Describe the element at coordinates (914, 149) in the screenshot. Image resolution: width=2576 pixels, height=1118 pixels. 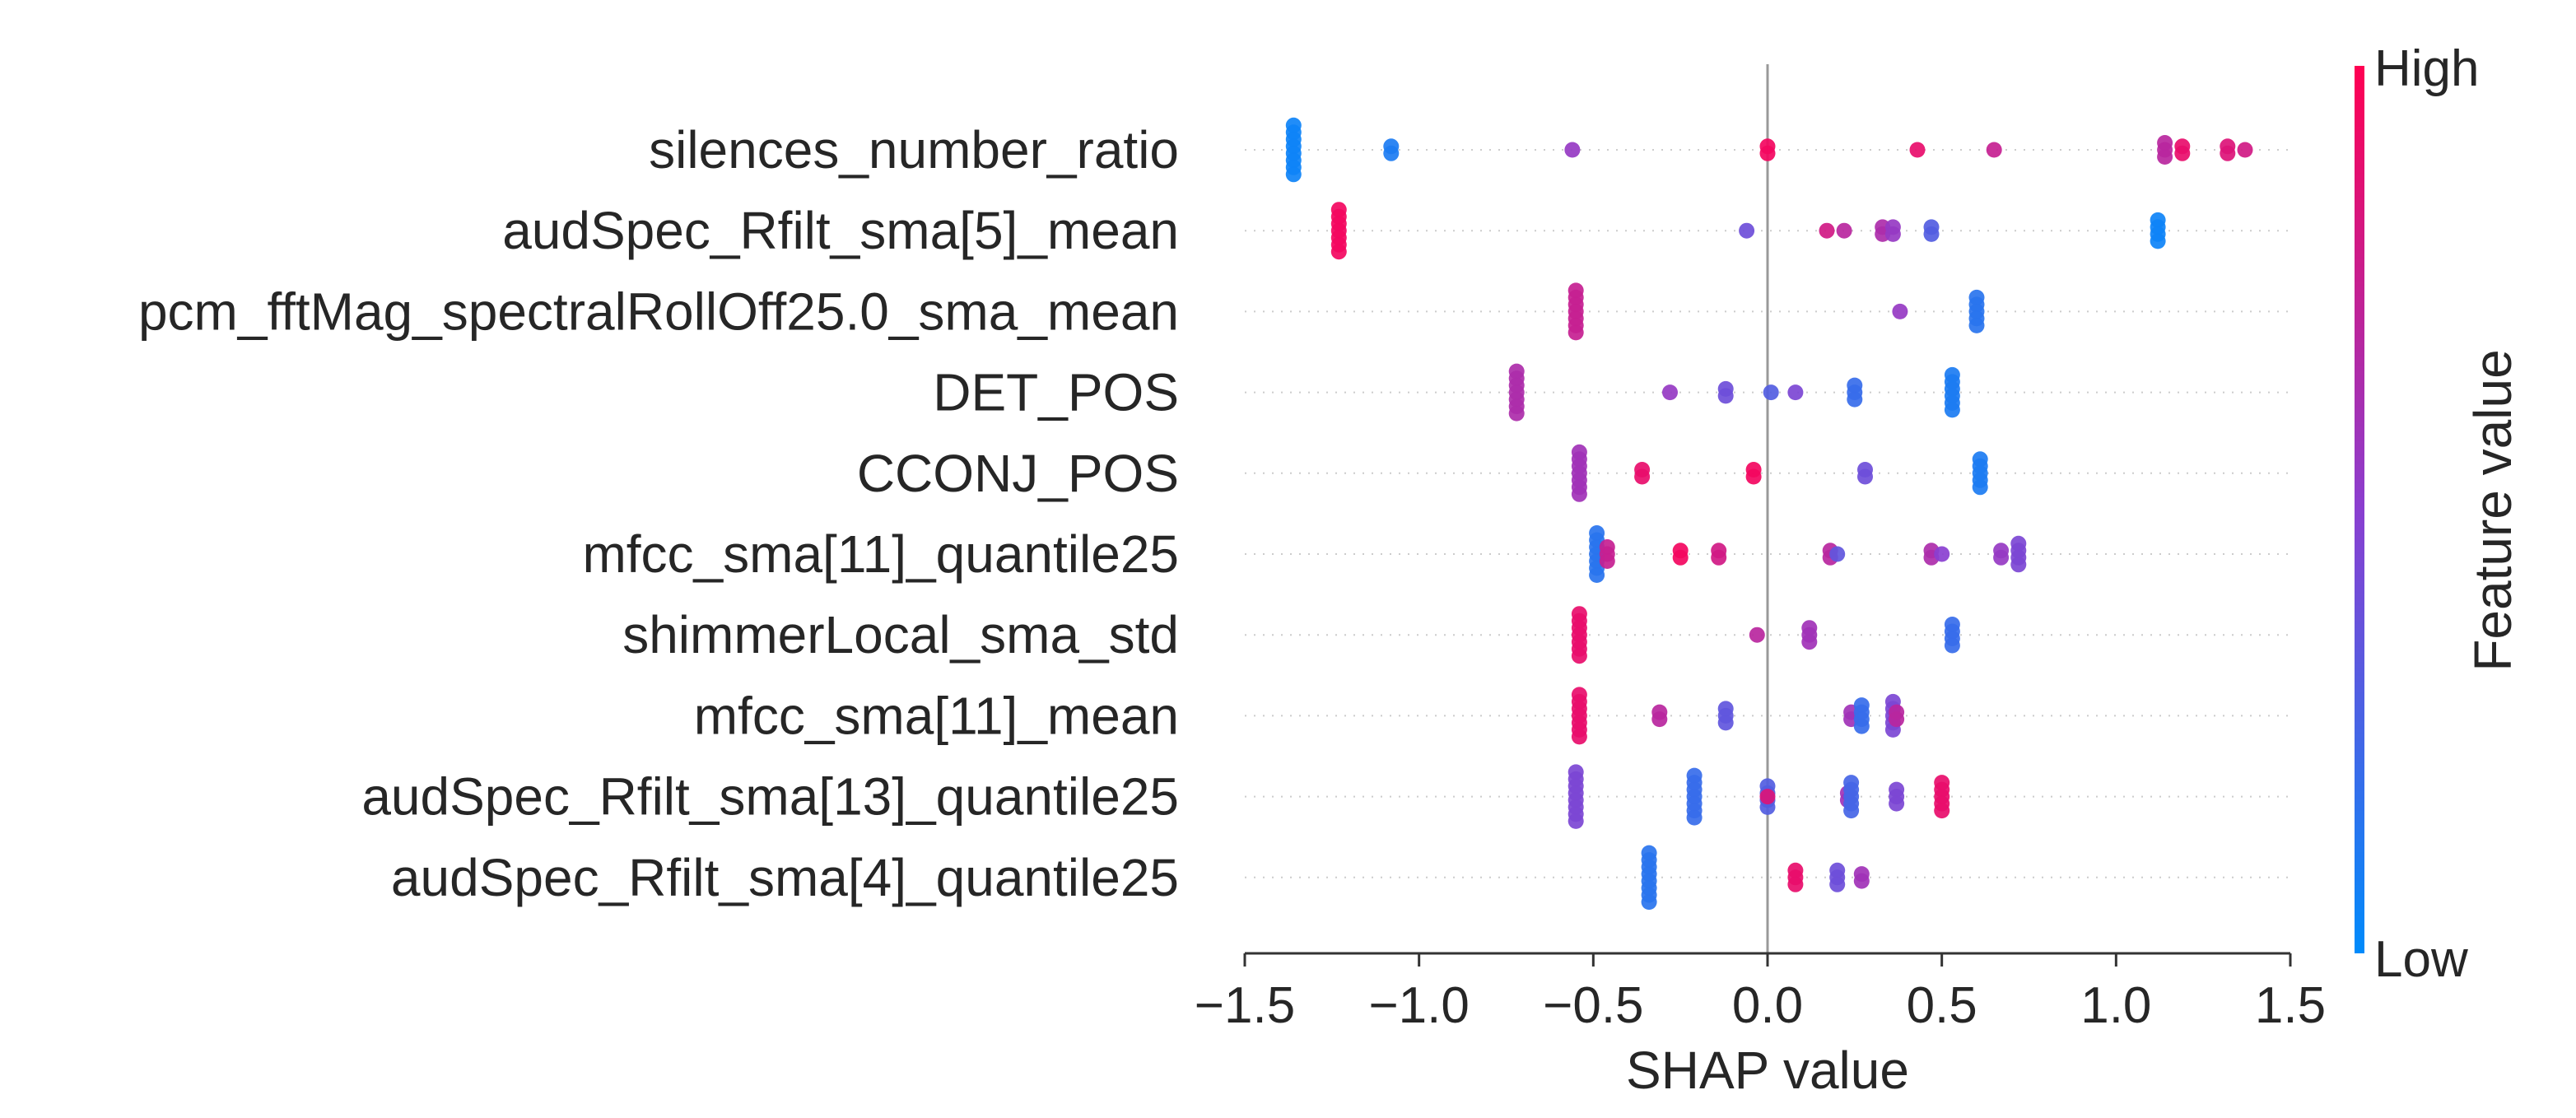
I see `feature-label: silences_number_ratio` at that location.